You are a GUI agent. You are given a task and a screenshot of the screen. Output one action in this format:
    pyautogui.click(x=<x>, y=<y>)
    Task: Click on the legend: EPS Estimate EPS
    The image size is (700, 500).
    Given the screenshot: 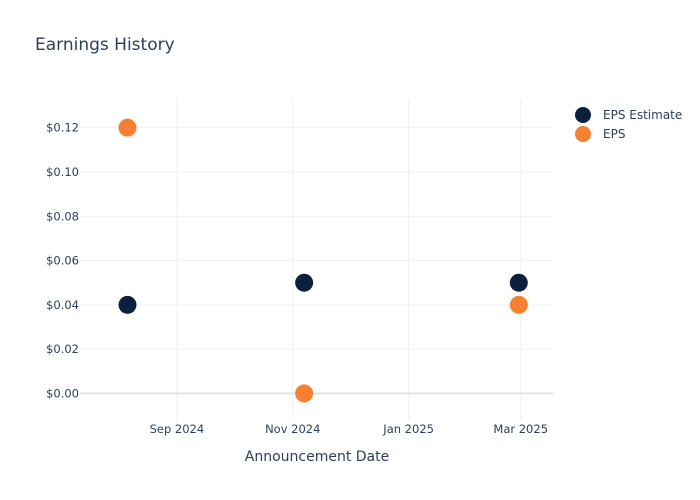 What is the action you would take?
    pyautogui.click(x=628, y=124)
    